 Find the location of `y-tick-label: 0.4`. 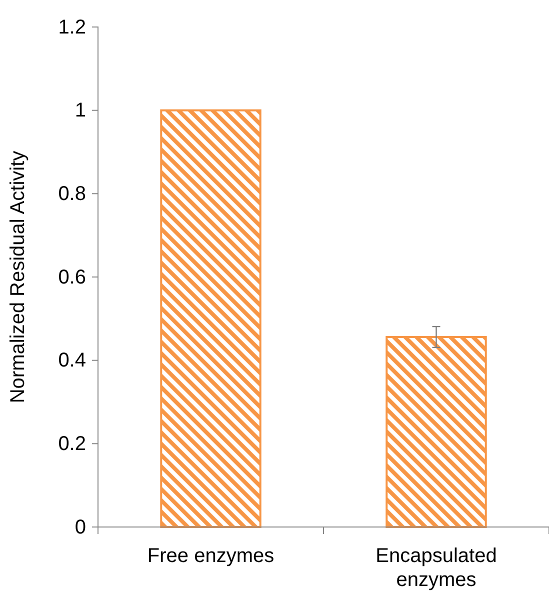

y-tick-label: 0.4 is located at coordinates (72, 361).